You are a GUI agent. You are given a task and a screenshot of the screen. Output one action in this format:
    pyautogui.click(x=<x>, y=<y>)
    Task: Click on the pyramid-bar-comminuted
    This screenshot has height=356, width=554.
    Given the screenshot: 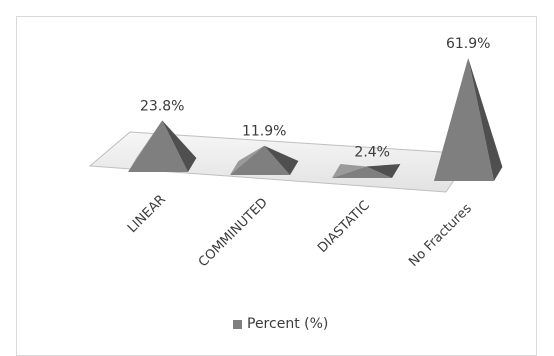 What is the action you would take?
    pyautogui.click(x=264, y=160)
    